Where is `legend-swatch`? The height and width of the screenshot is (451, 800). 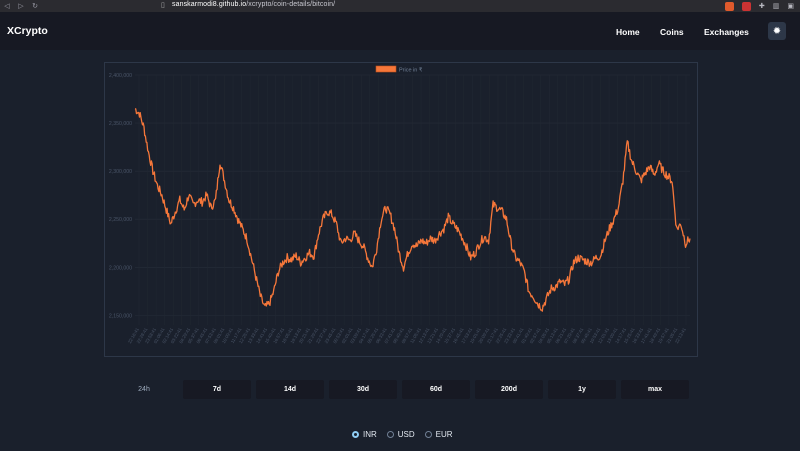 legend-swatch is located at coordinates (386, 69).